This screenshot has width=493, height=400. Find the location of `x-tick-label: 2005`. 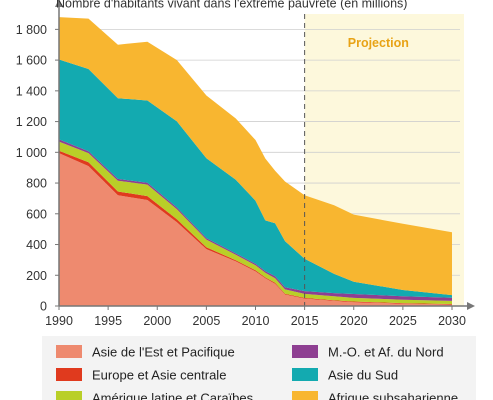

x-tick-label: 2005 is located at coordinates (206, 321).